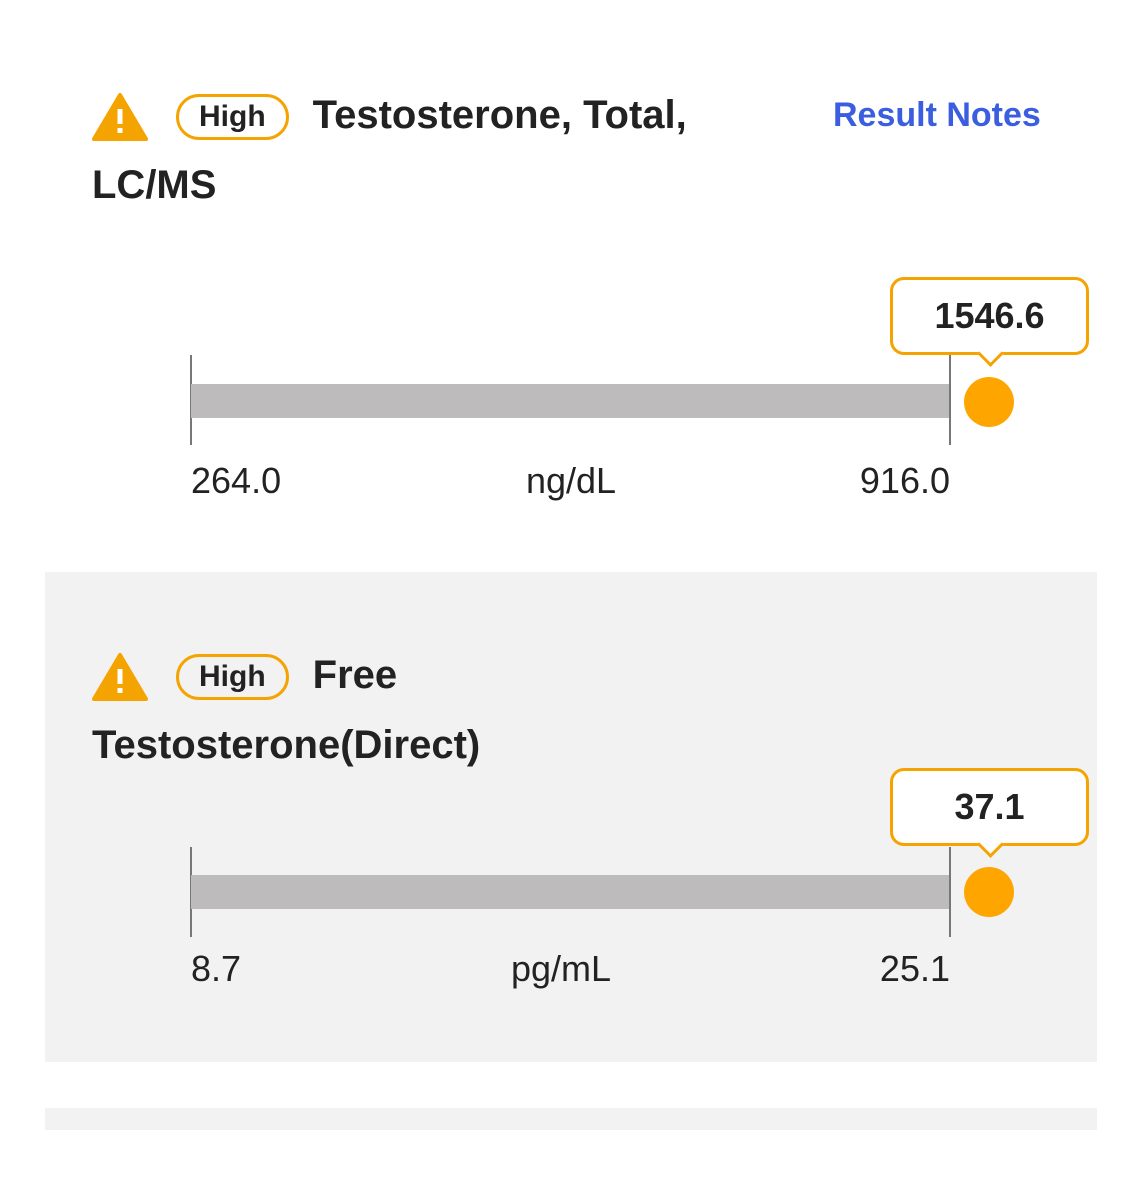 The height and width of the screenshot is (1200, 1143). What do you see at coordinates (937, 115) in the screenshot?
I see `result-notes-link: Result Notes` at bounding box center [937, 115].